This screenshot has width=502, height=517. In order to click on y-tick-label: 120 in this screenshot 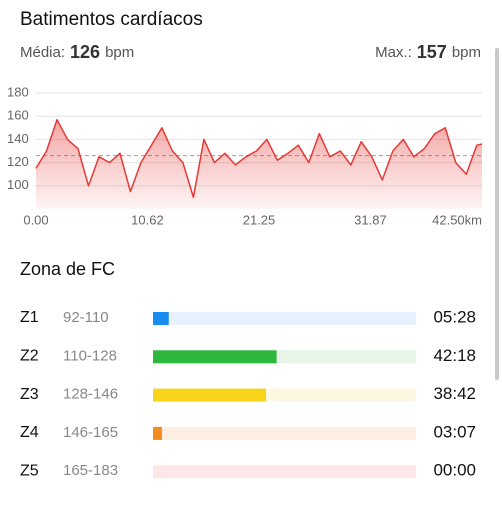, I will do `click(18, 161)`.